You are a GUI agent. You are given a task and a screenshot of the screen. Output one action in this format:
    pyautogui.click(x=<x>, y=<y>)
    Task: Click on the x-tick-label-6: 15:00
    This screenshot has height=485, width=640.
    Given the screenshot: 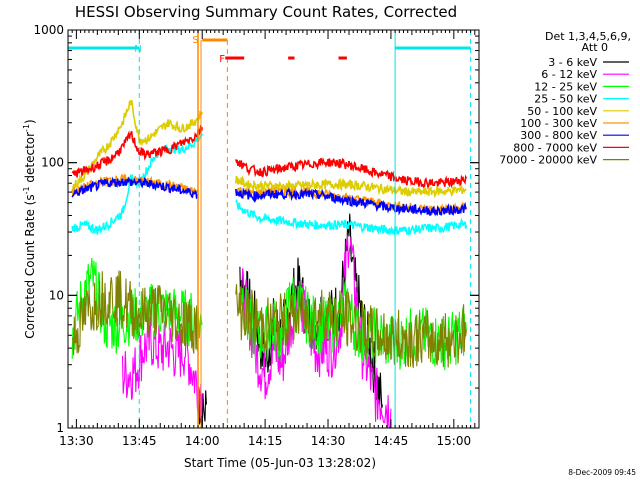 What is the action you would take?
    pyautogui.click(x=454, y=441)
    